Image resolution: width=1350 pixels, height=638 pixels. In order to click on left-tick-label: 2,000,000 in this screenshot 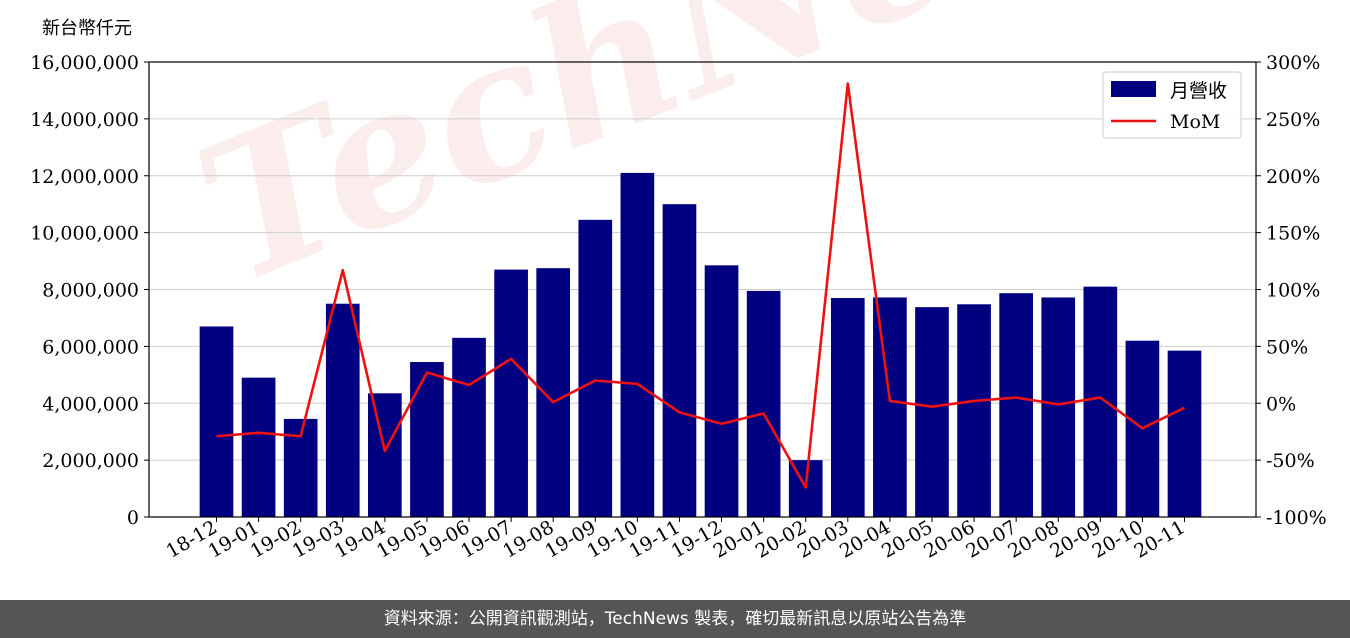, I will do `click(90, 461)`.